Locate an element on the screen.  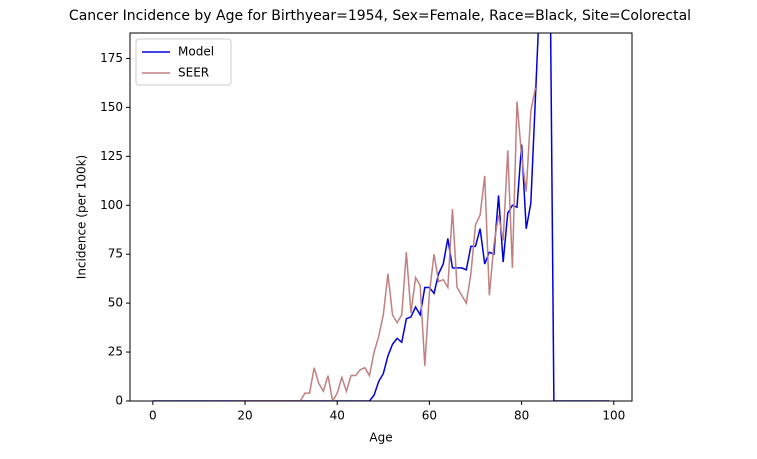
x-tick-label: 80 is located at coordinates (521, 416).